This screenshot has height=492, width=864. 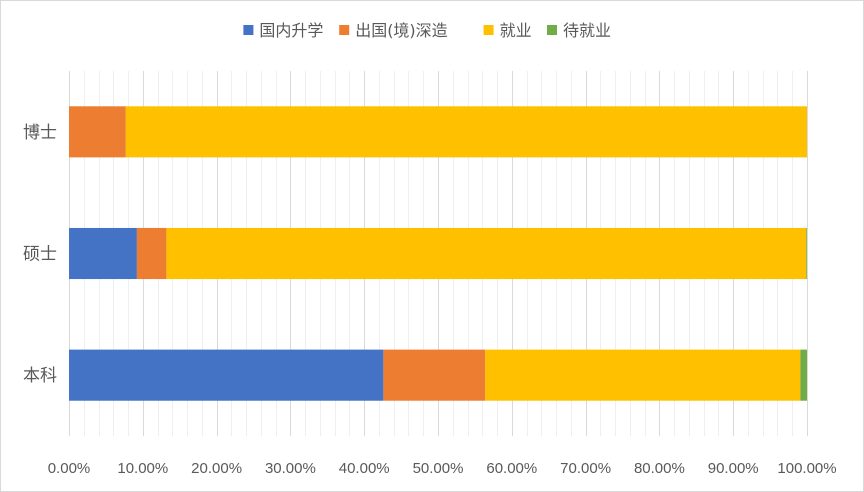 What do you see at coordinates (733, 468) in the screenshot?
I see `x-tick-label: 90.00%` at bounding box center [733, 468].